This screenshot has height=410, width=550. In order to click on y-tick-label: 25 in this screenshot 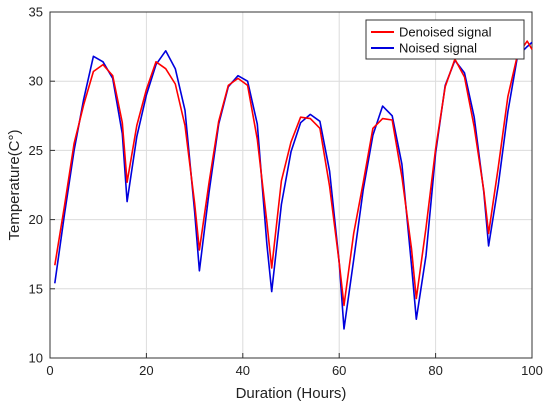, I will do `click(36, 150)`.